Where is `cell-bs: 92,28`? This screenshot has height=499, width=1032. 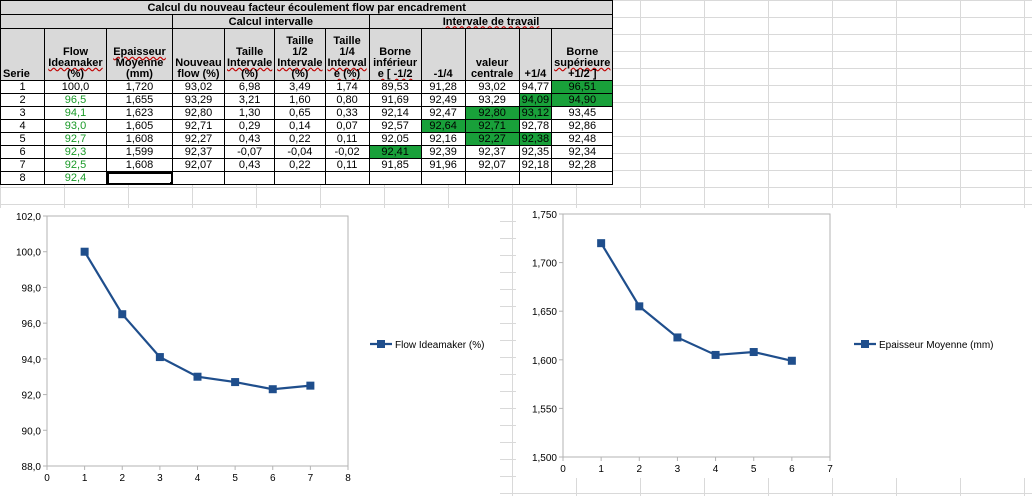 cell-bs: 92,28 is located at coordinates (582, 165).